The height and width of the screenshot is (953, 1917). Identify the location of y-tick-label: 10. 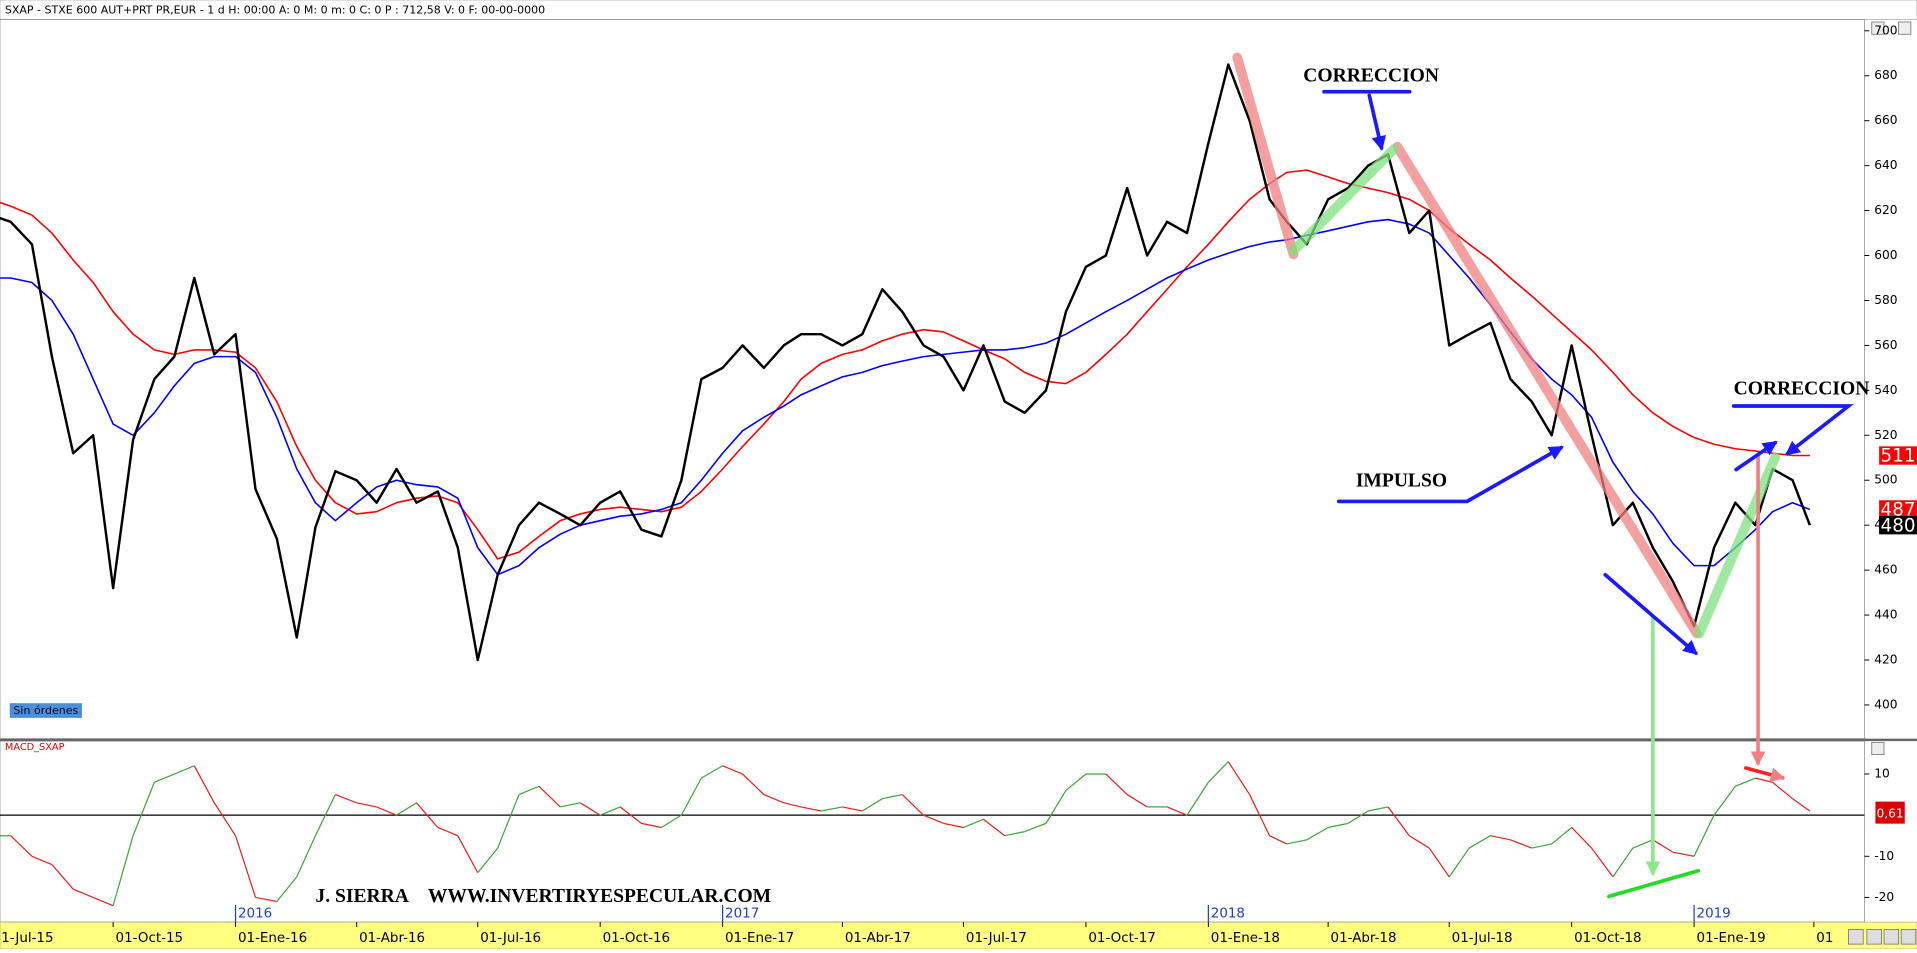
(1882, 774).